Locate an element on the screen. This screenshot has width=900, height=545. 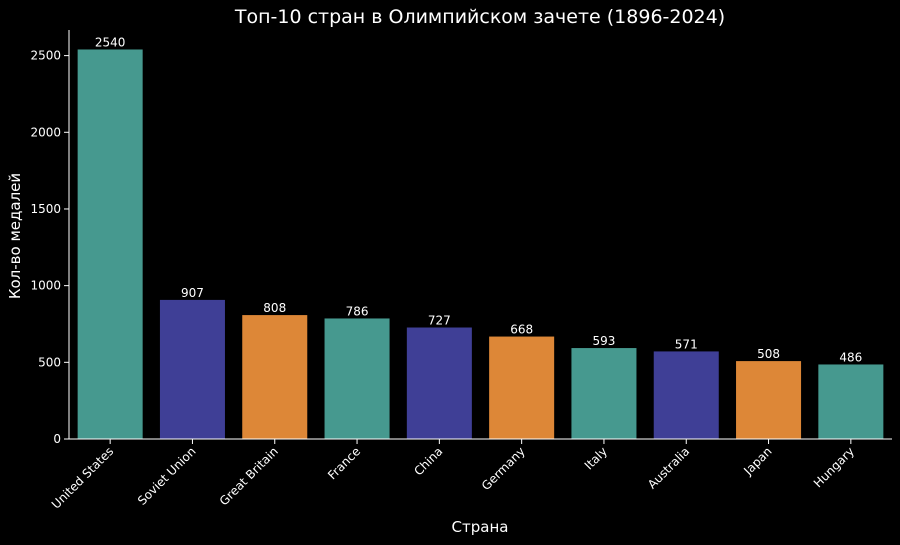
y-tick-label: 2000 is located at coordinates (45, 132).